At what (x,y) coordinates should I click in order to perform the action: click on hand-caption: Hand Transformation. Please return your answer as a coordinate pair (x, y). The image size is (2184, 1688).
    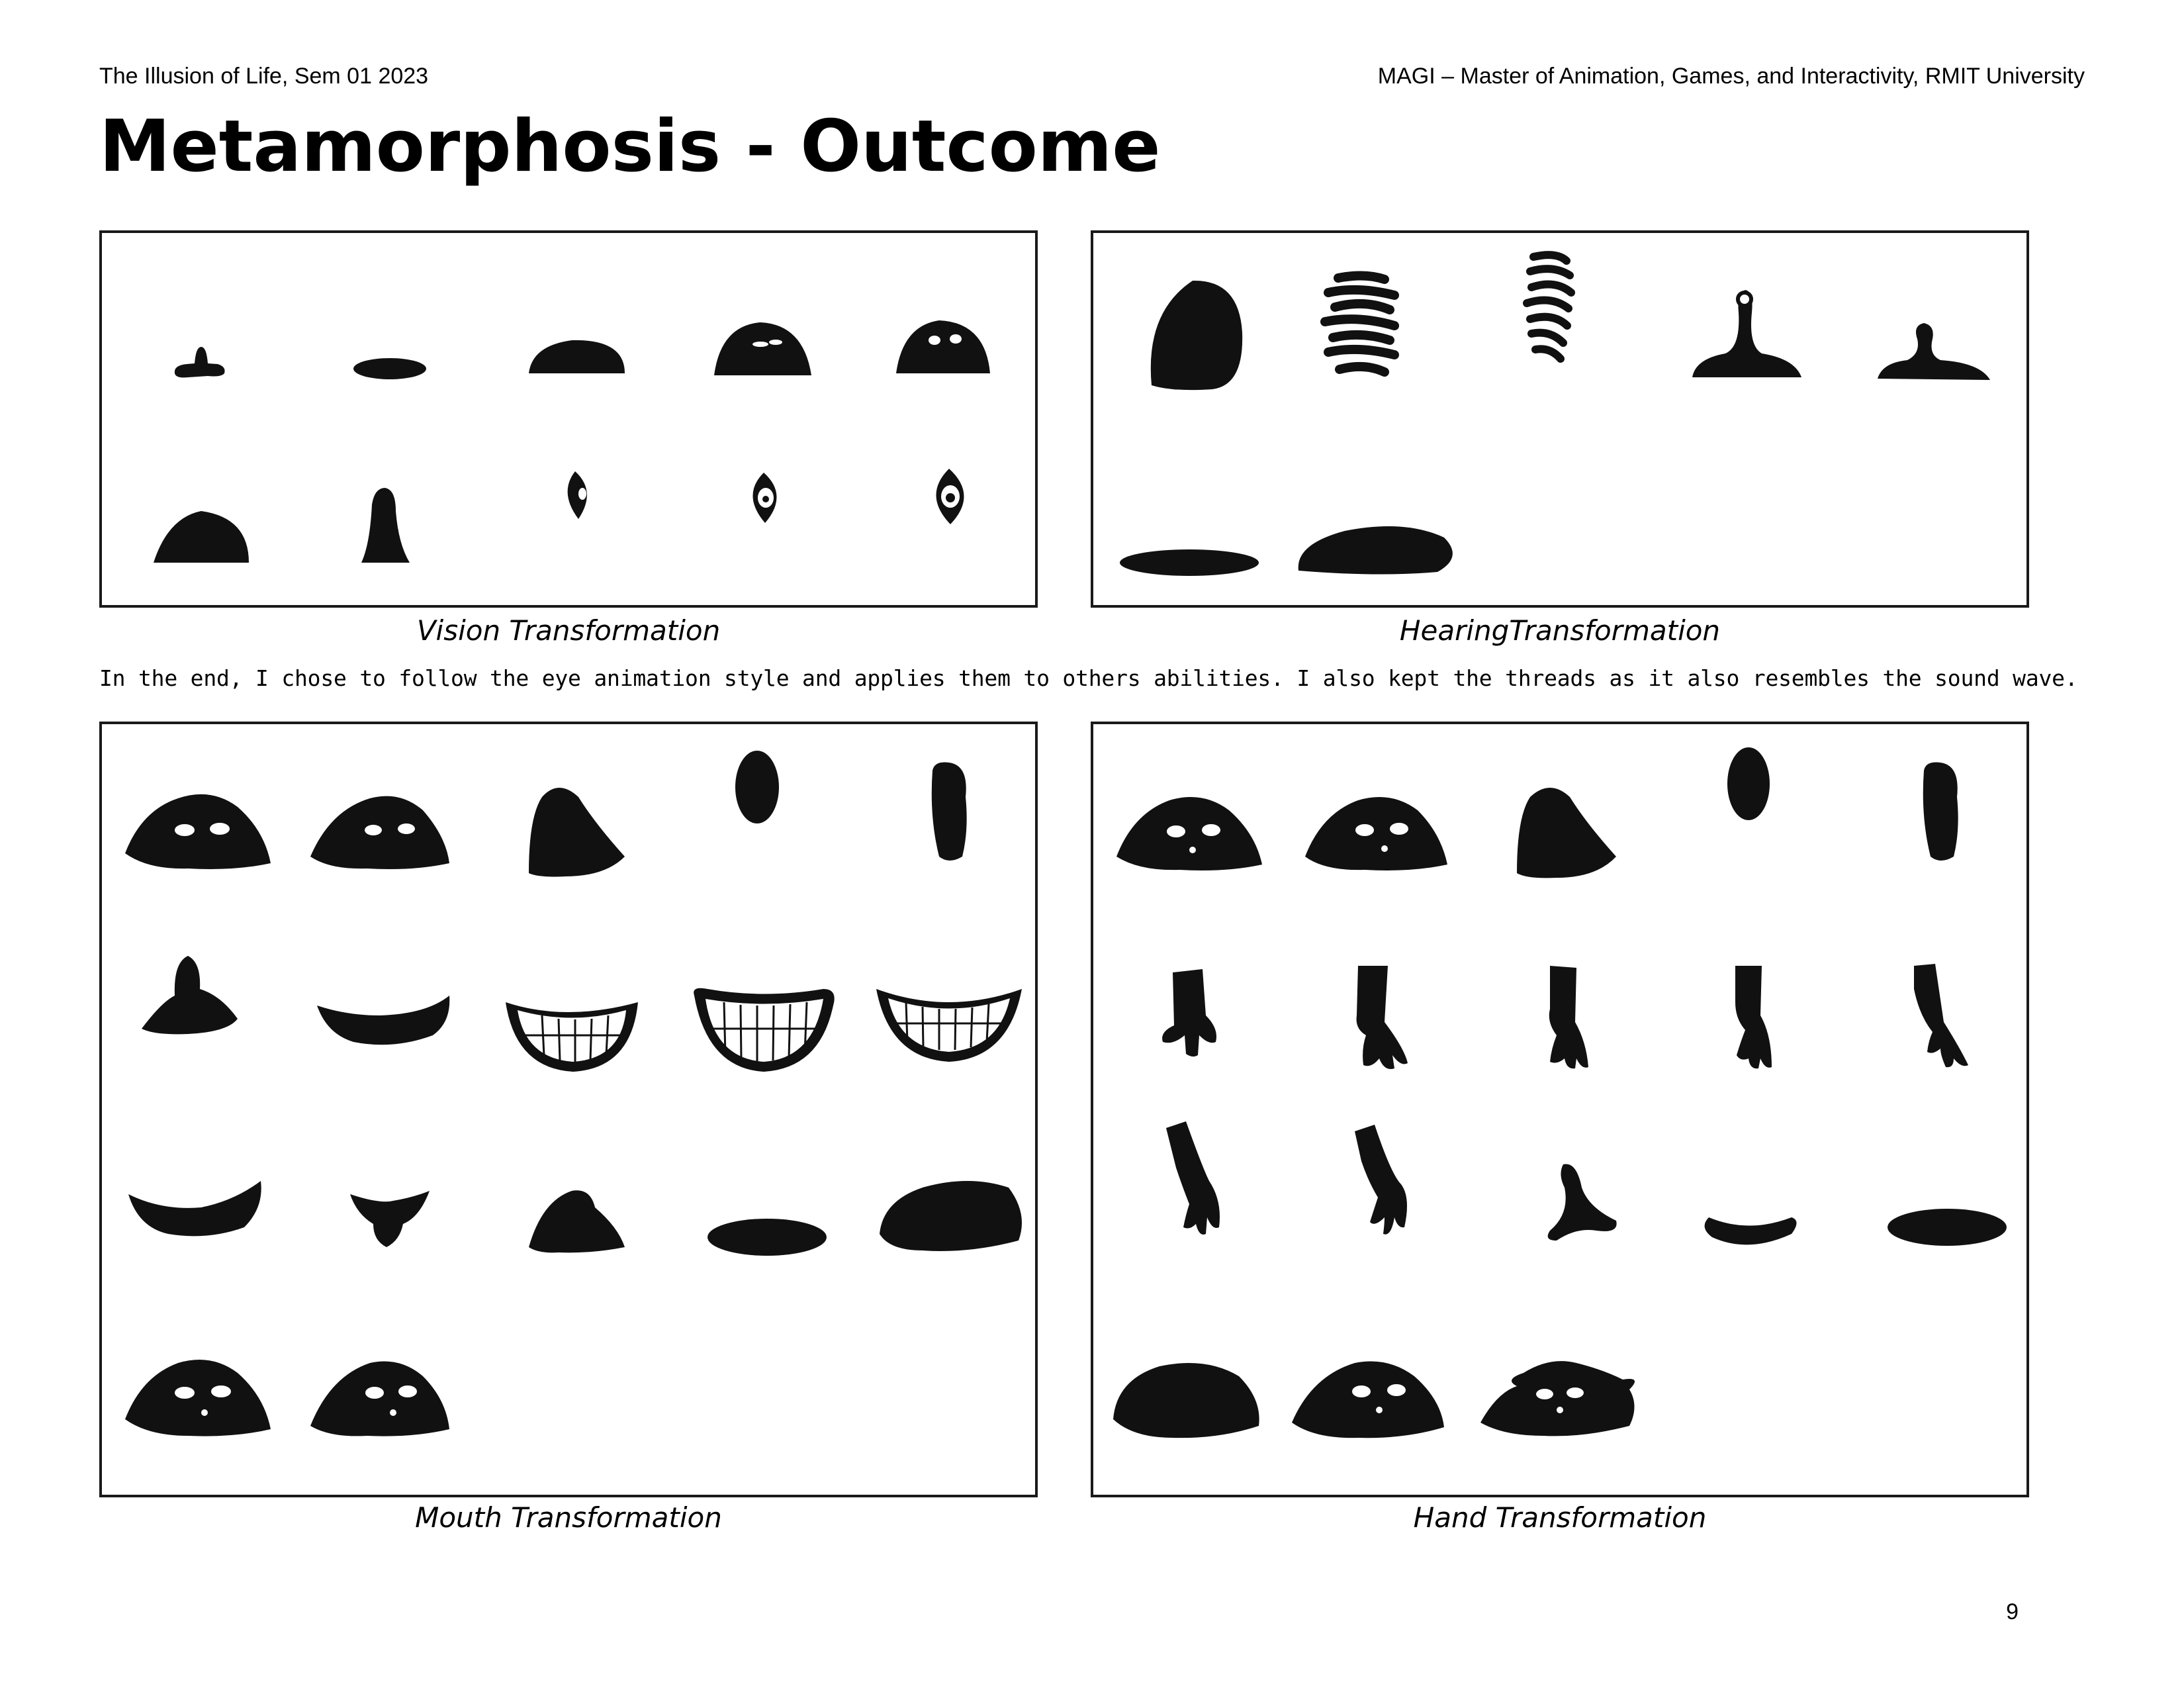
    Looking at the image, I should click on (1560, 1517).